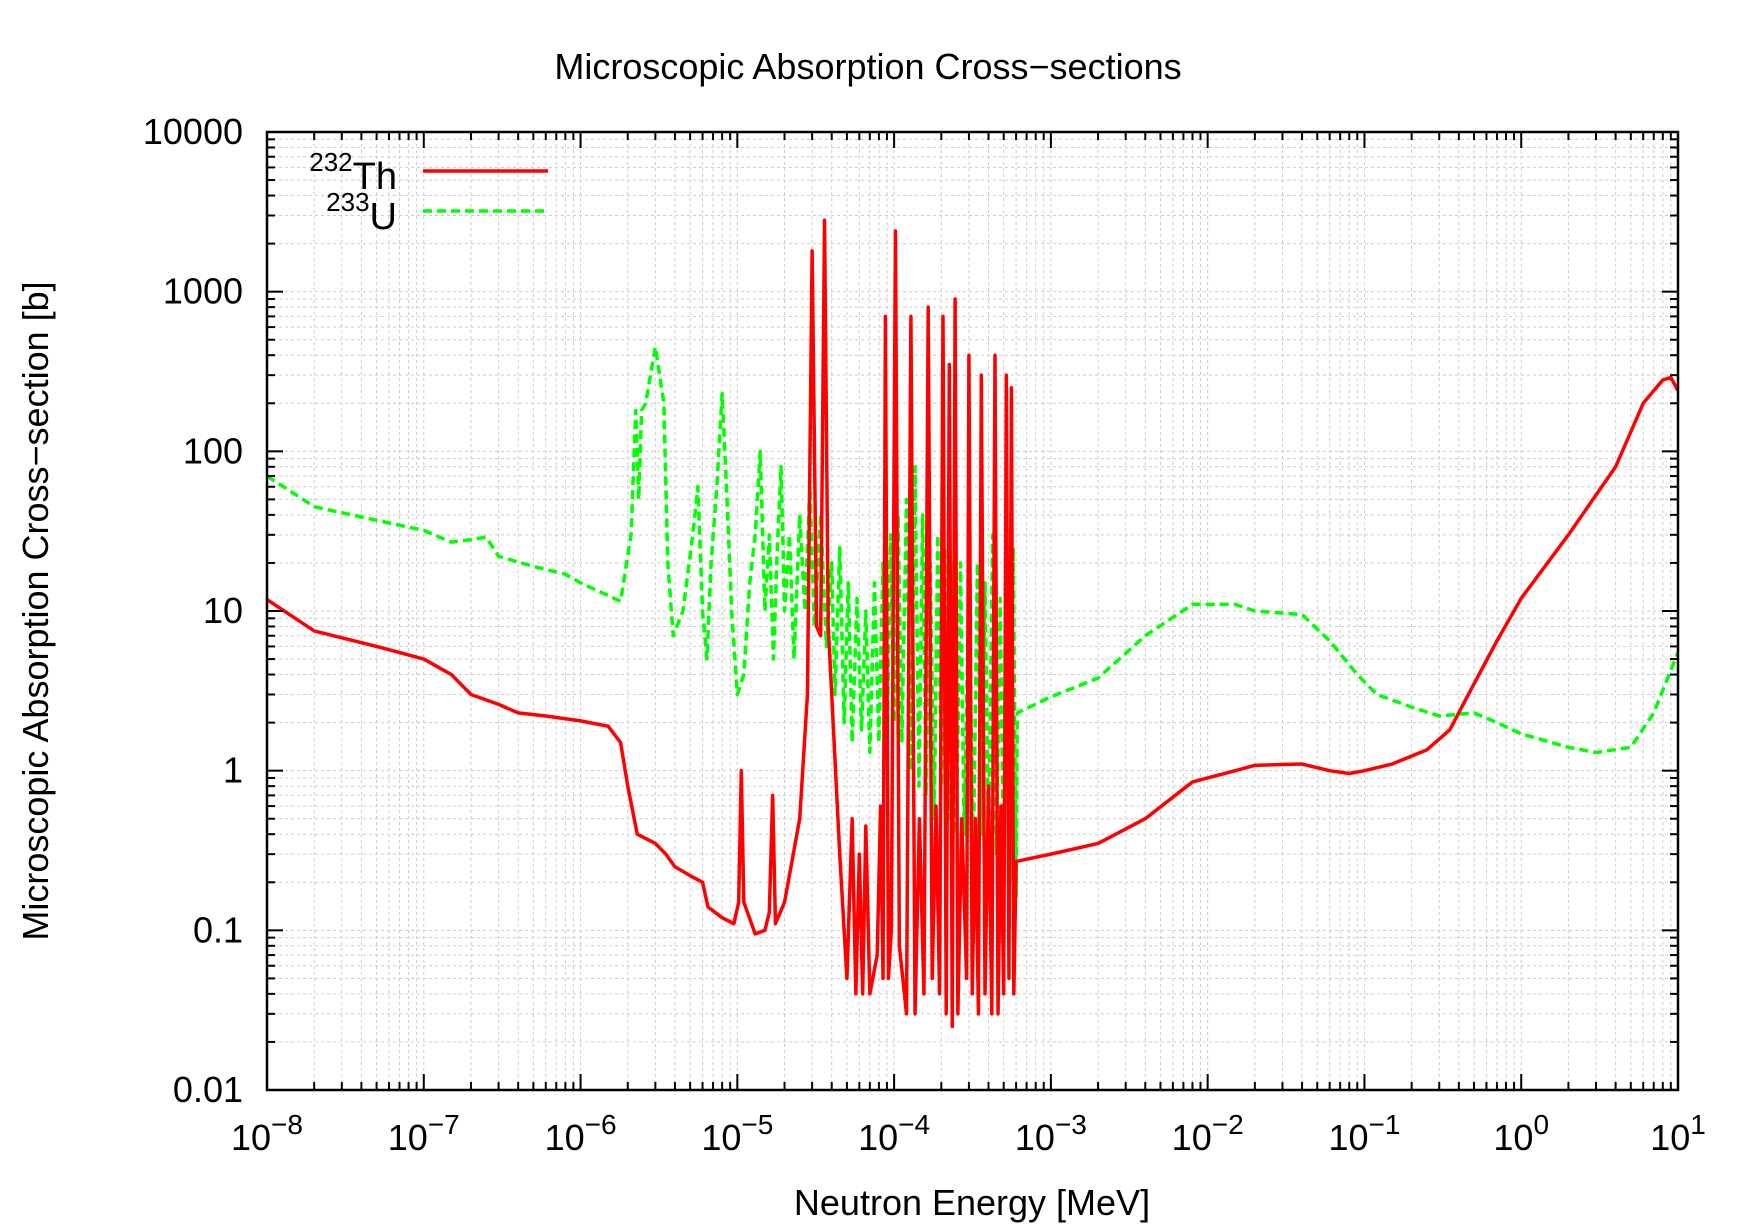 Image resolution: width=1750 pixels, height=1225 pixels. I want to click on legend-label-u: 233U, so click(361, 212).